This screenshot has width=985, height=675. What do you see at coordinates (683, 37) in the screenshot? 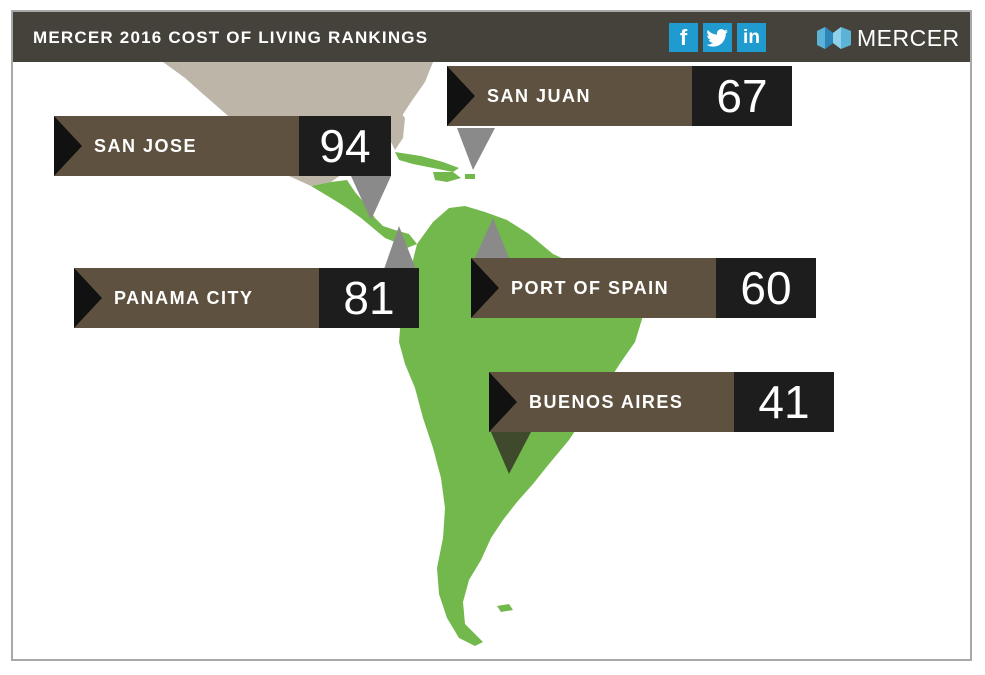
I see `facebook-icon: f` at bounding box center [683, 37].